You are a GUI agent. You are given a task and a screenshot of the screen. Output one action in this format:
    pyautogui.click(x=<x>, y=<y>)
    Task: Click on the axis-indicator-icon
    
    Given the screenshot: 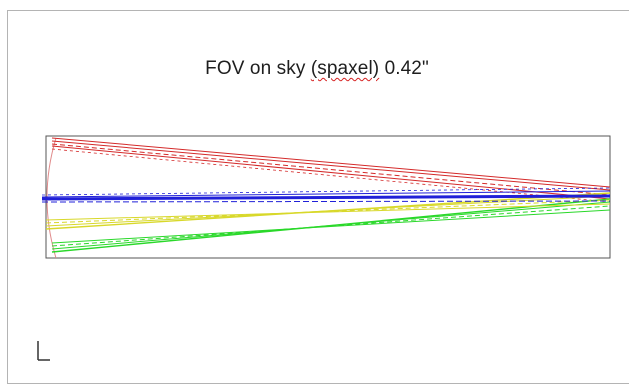 What is the action you would take?
    pyautogui.click(x=43, y=351)
    